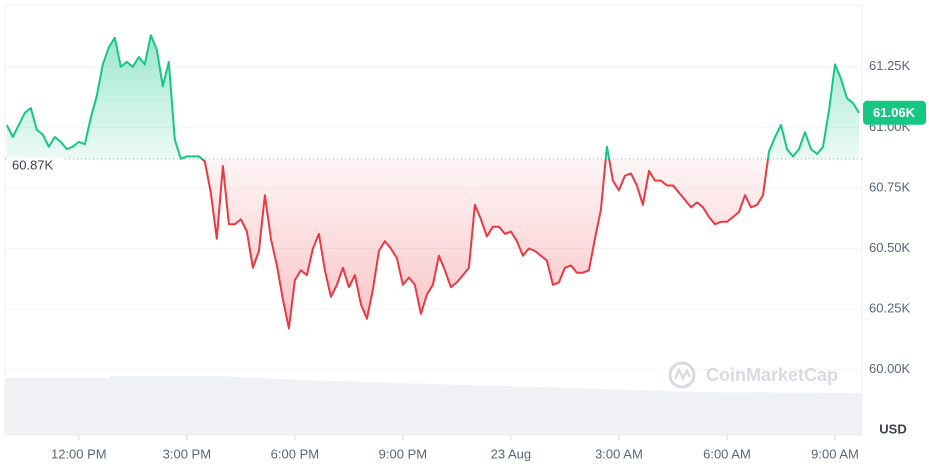 This screenshot has height=470, width=929. What do you see at coordinates (511, 453) in the screenshot?
I see `x-tick-label: 23 Aug` at bounding box center [511, 453].